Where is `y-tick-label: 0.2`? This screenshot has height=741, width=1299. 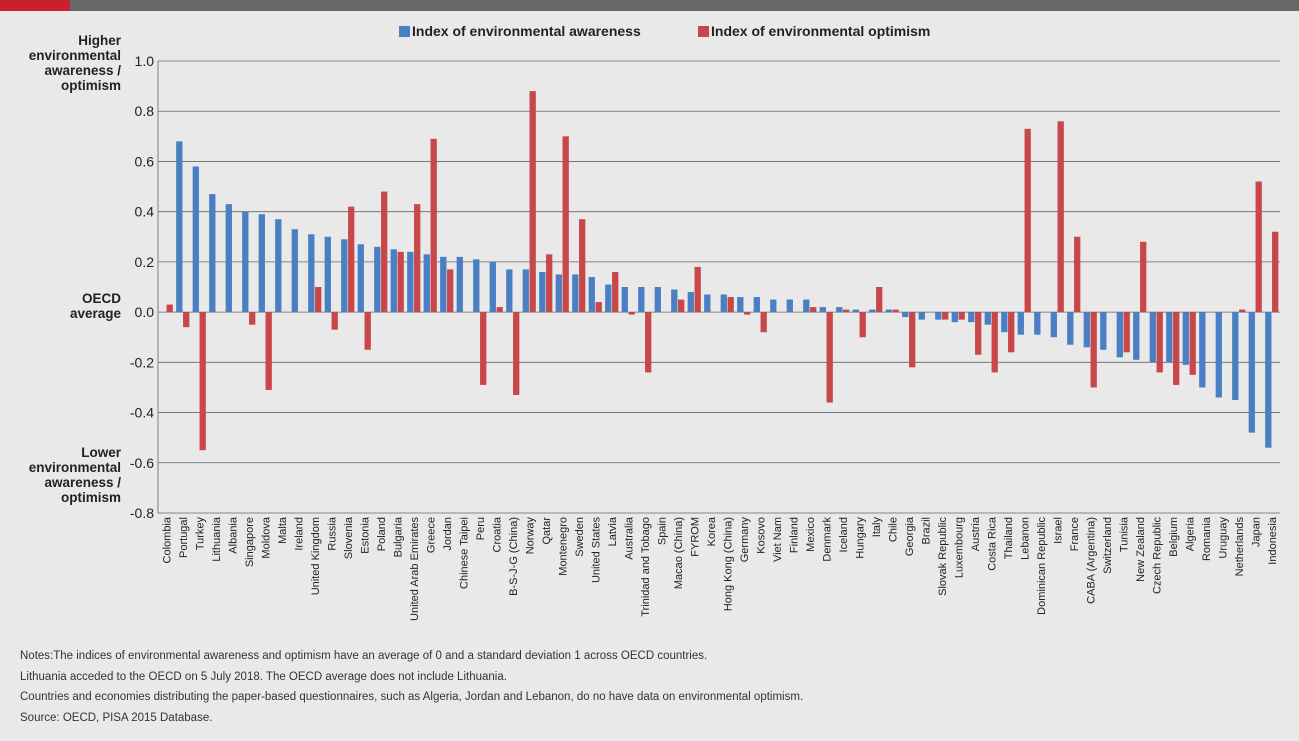 y-tick-label: 0.2 is located at coordinates (145, 262).